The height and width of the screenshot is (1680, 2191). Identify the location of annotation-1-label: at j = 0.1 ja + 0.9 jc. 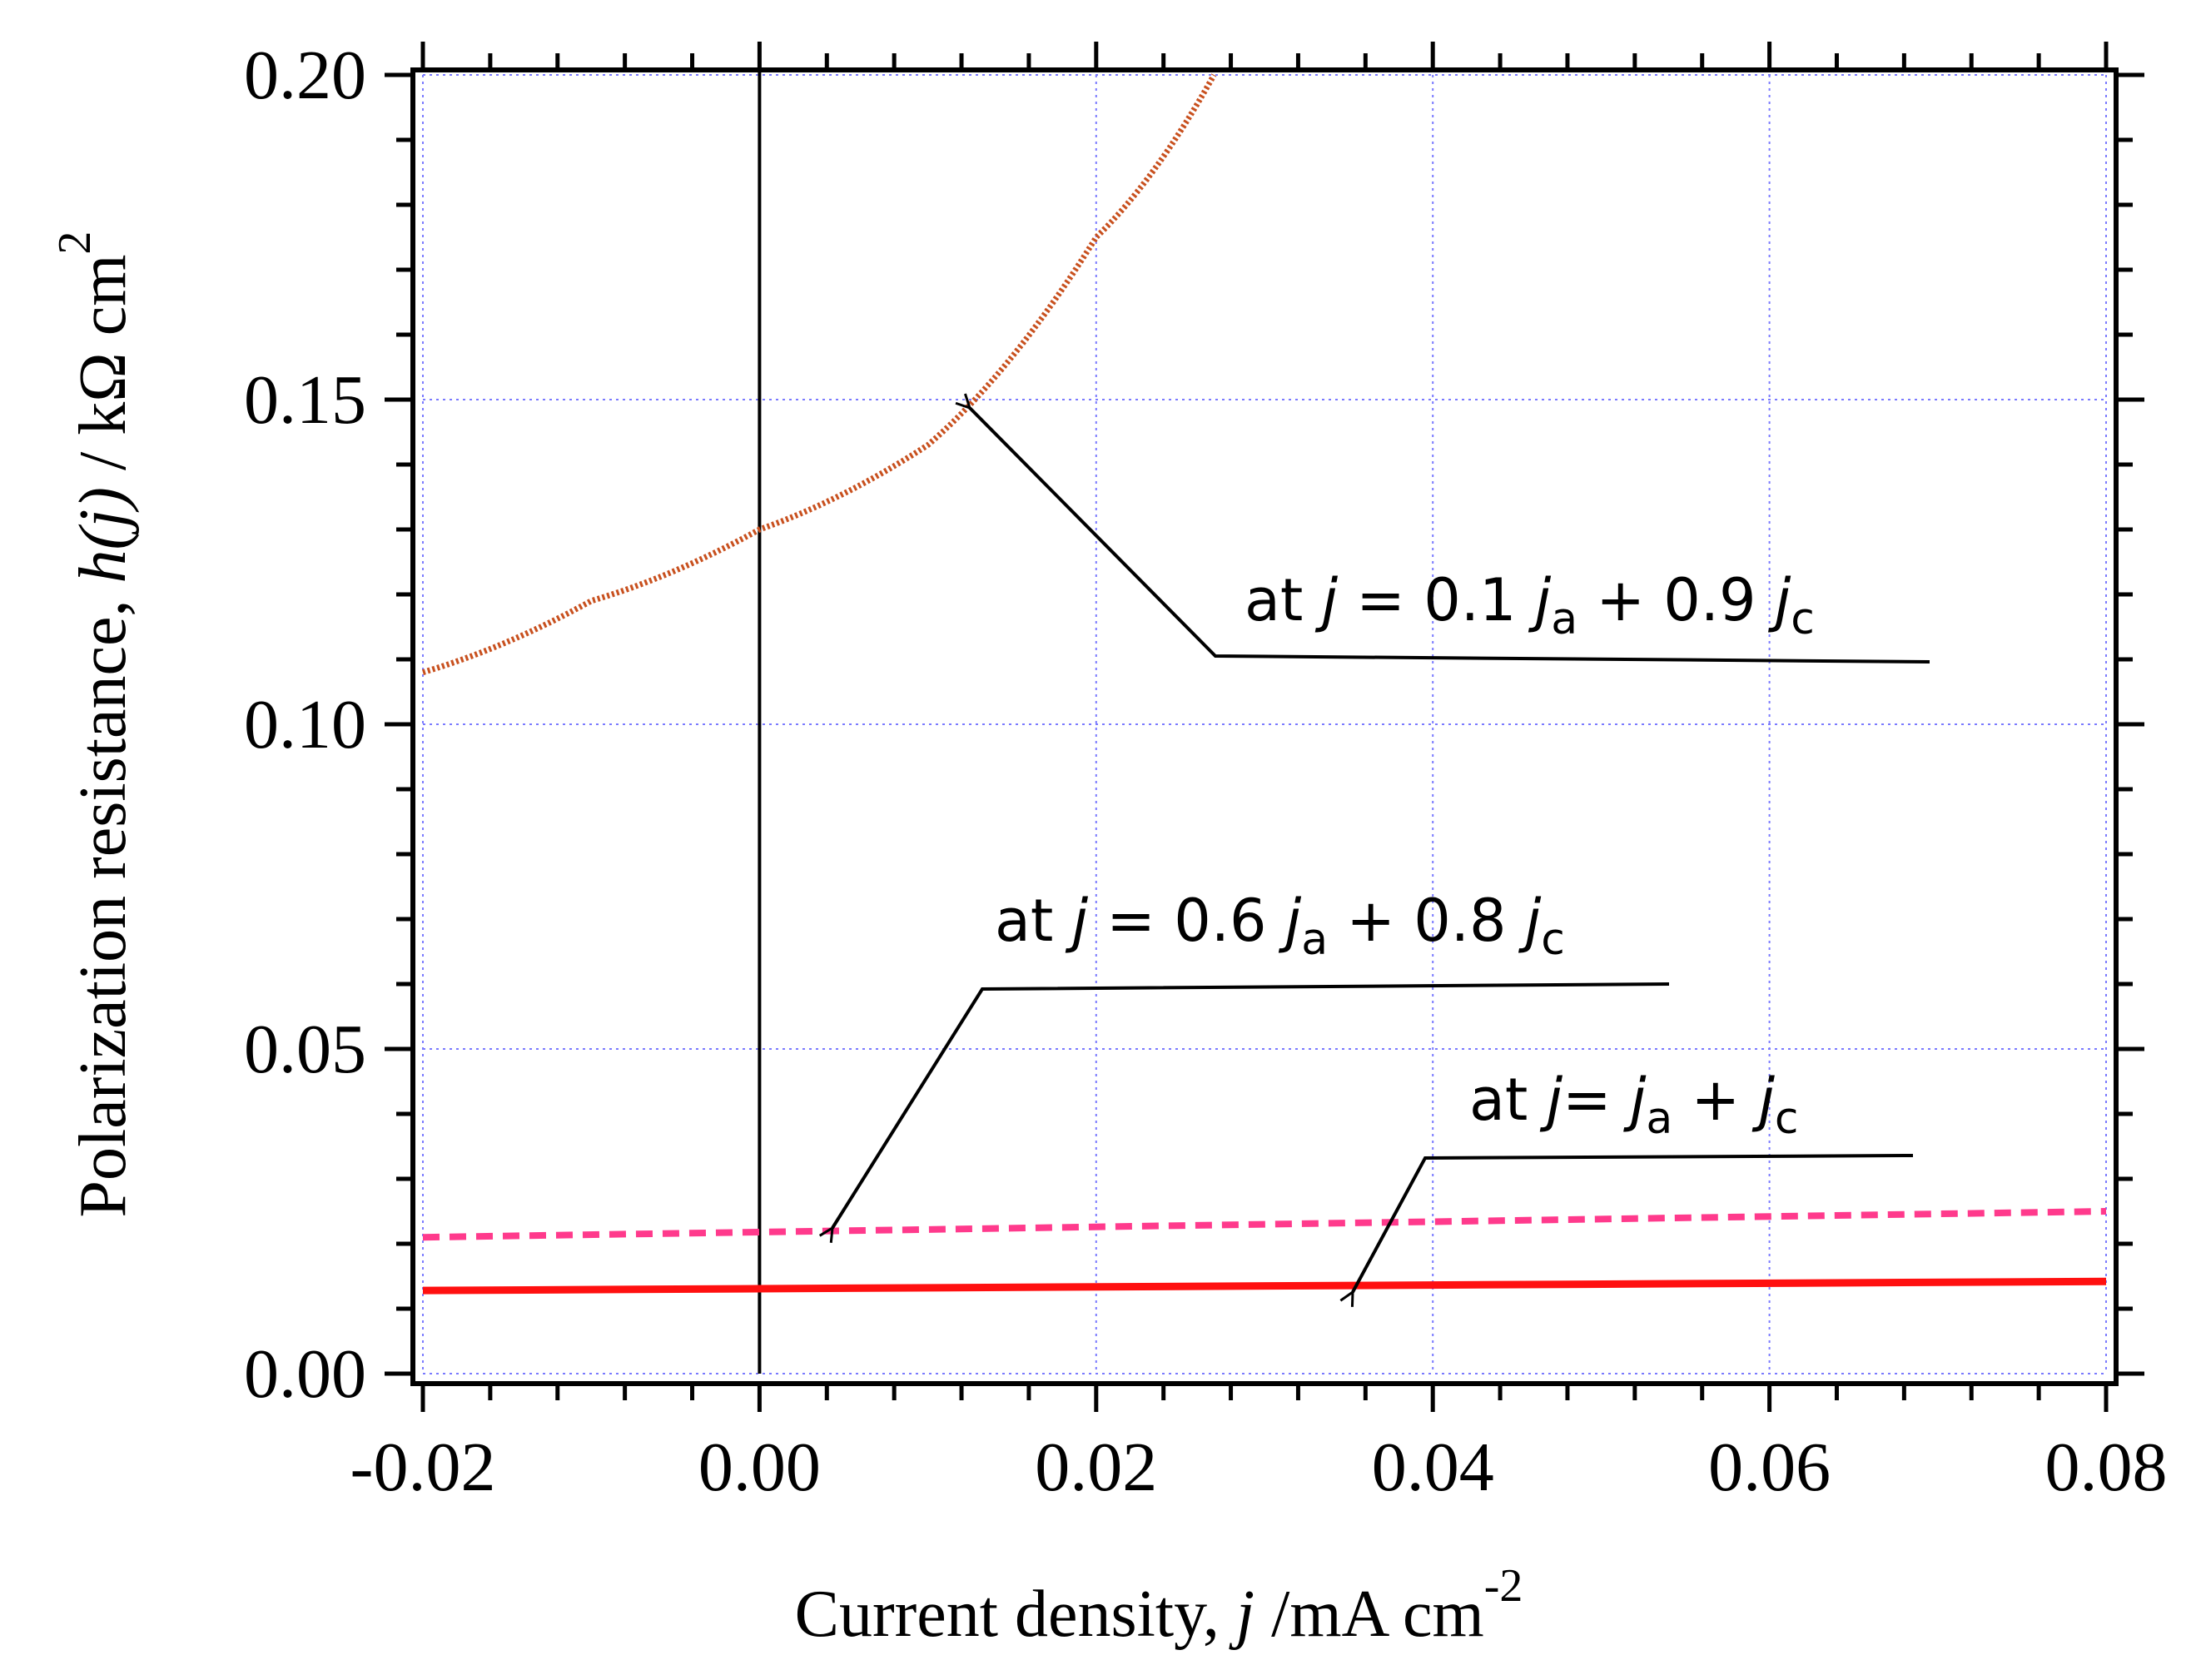
(1530, 605).